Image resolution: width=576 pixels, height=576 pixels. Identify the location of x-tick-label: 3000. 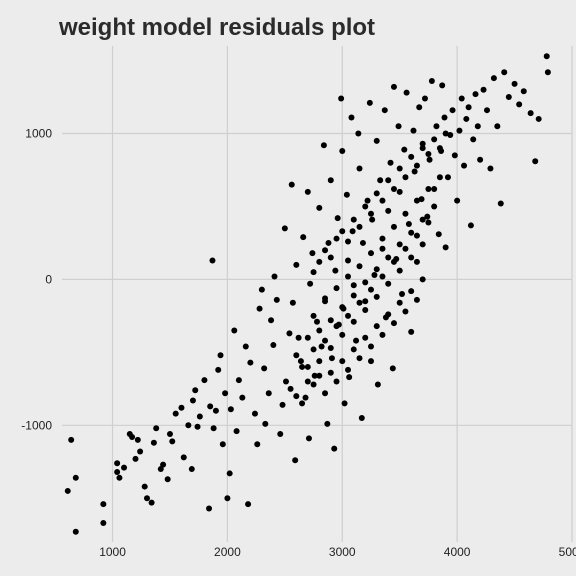
(342, 552).